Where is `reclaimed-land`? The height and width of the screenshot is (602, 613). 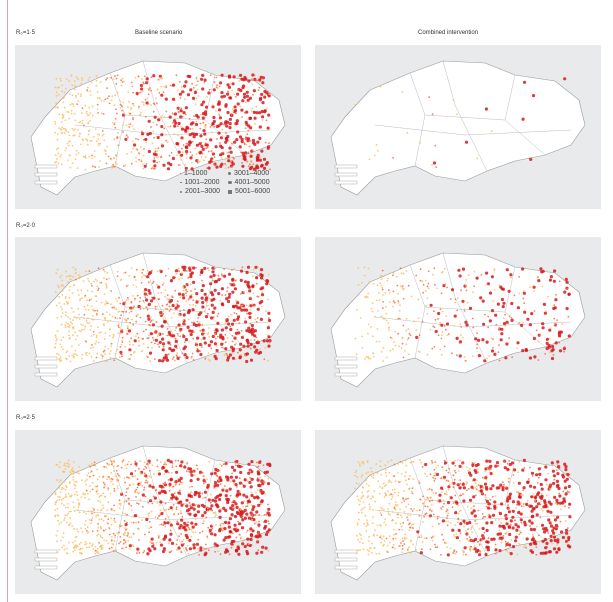
reclaimed-land is located at coordinates (346, 559).